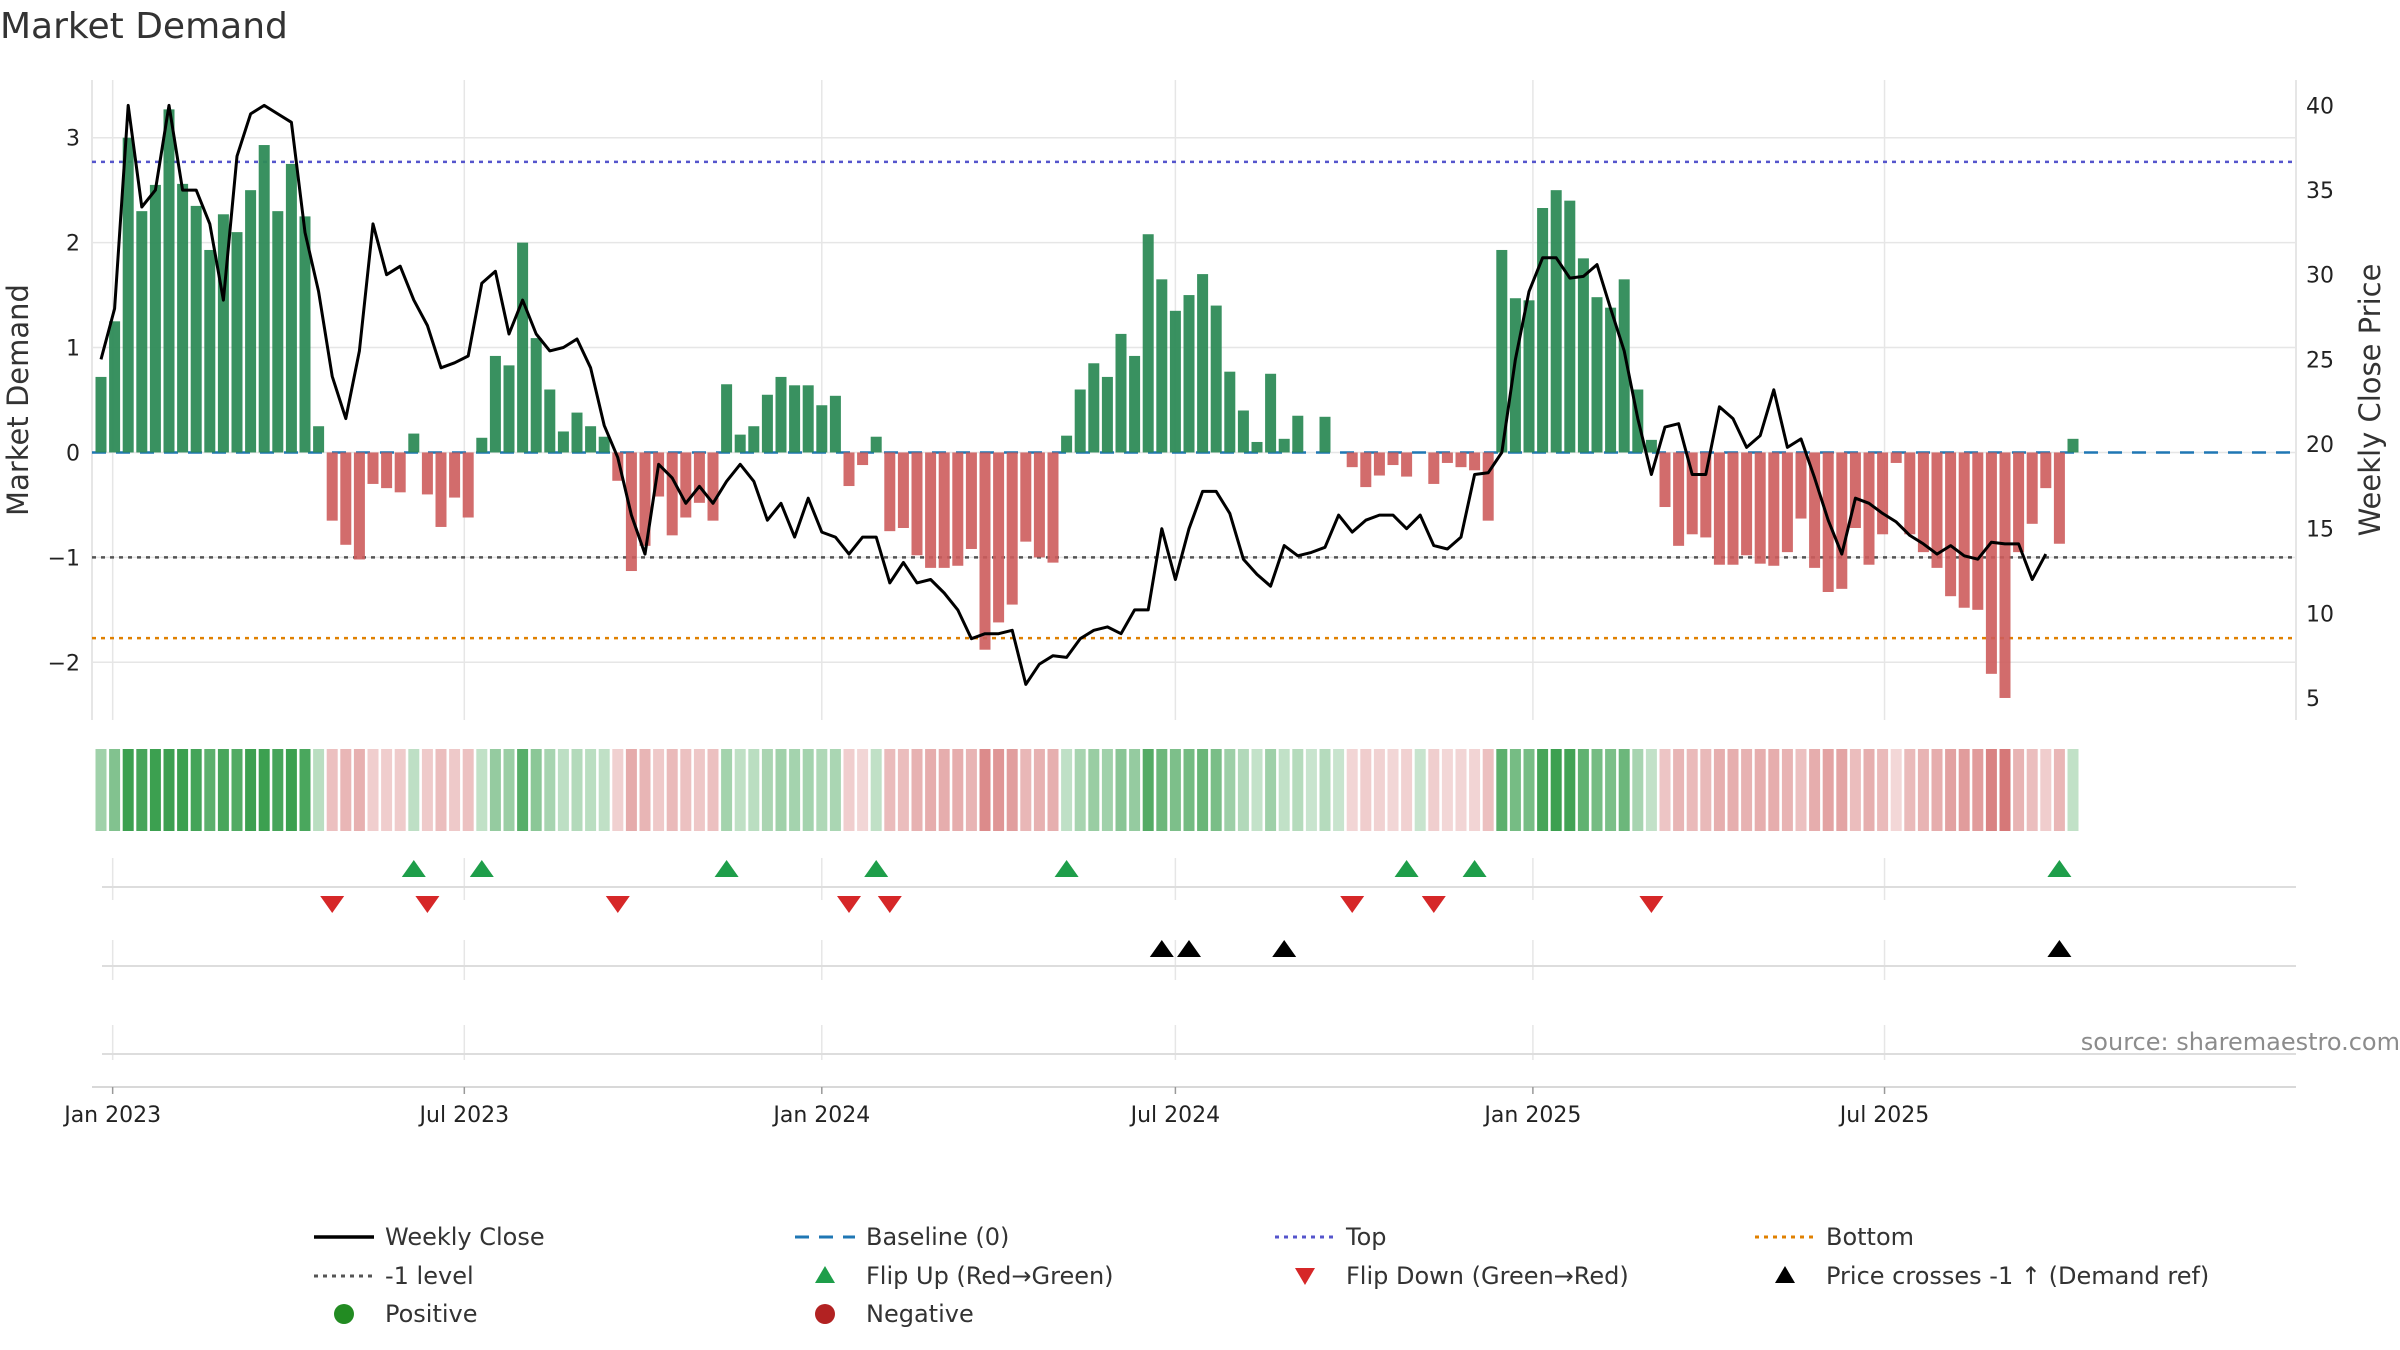 This screenshot has height=1350, width=2400. Describe the element at coordinates (64, 663) in the screenshot. I see `y-tick-label: −2` at that location.